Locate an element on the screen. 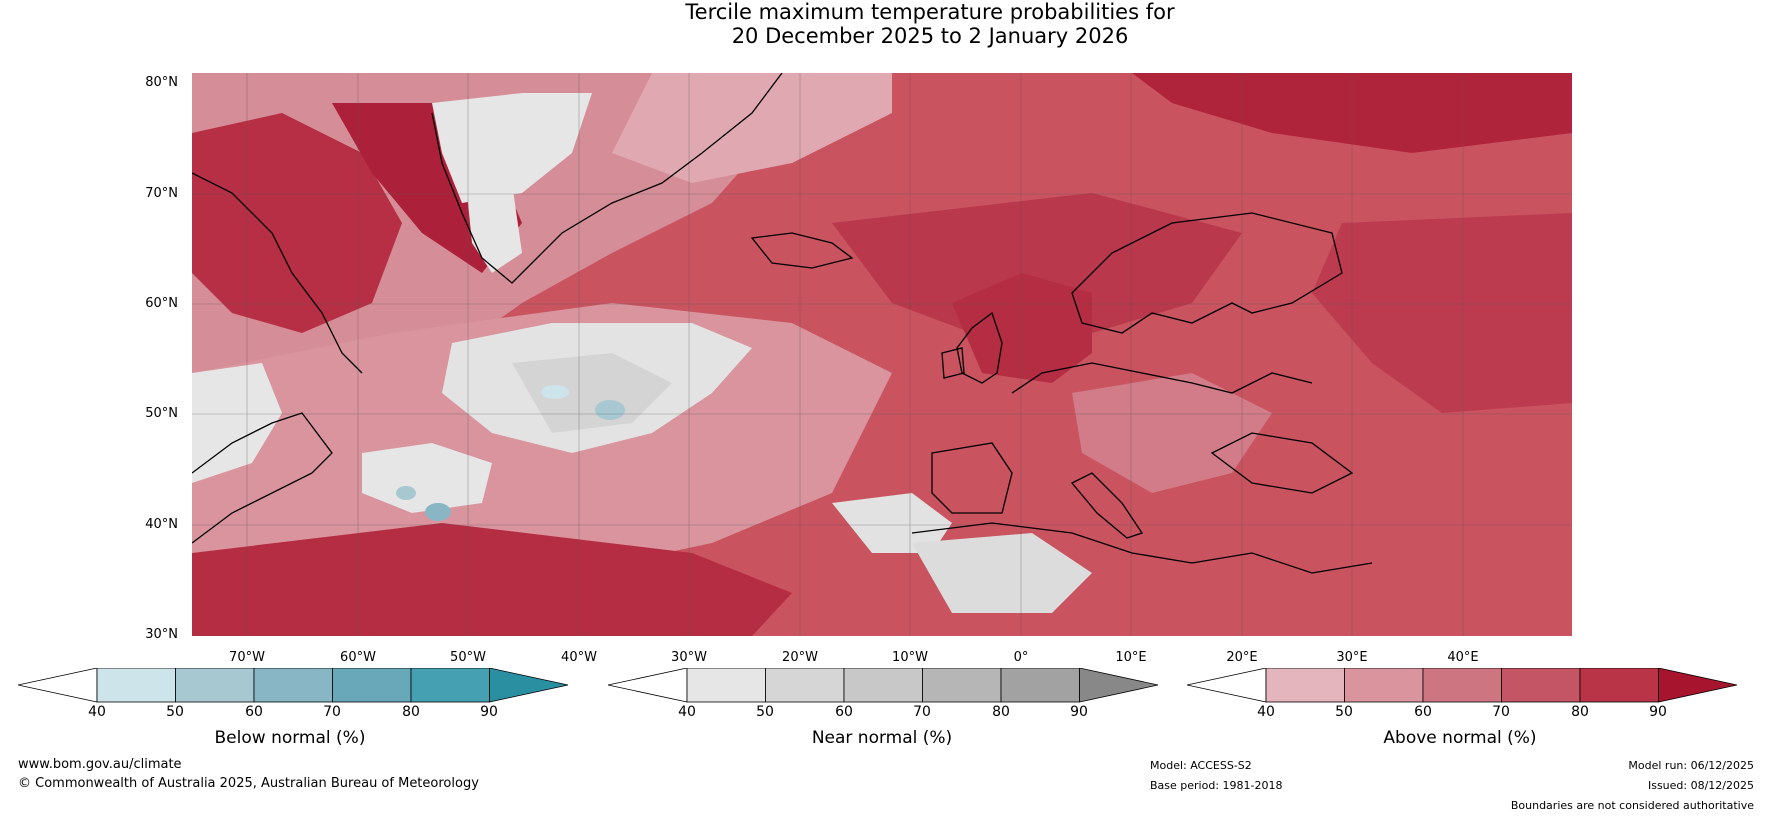 The width and height of the screenshot is (1770, 816). cbar-near-tick-80: 80 is located at coordinates (1001, 712).